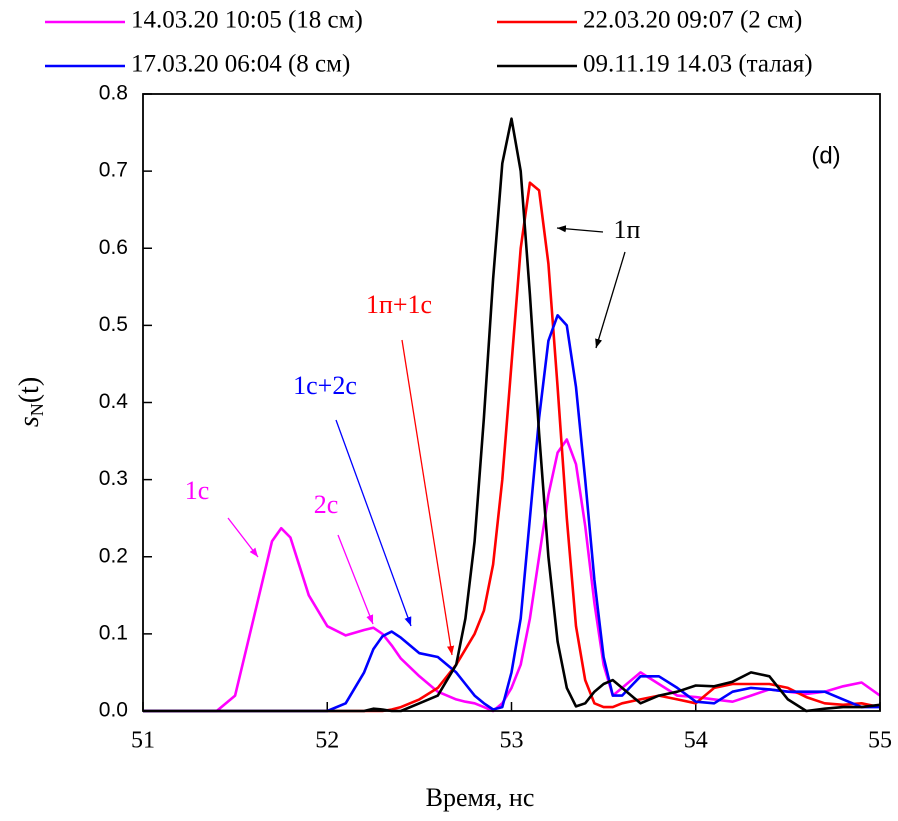 The height and width of the screenshot is (821, 898). What do you see at coordinates (880, 741) in the screenshot?
I see `x-tick-label: 55` at bounding box center [880, 741].